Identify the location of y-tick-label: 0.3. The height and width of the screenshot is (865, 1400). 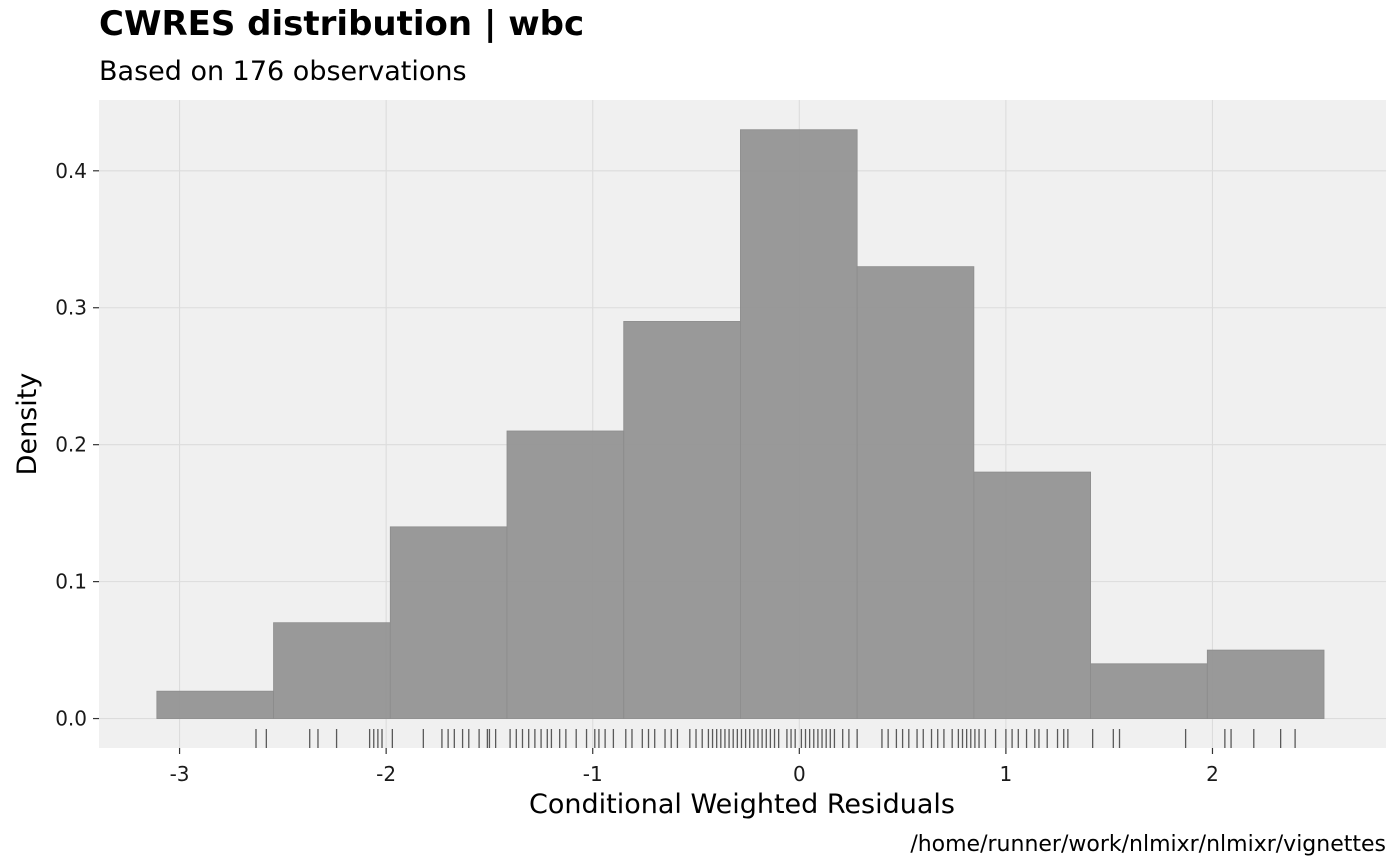
(71, 308).